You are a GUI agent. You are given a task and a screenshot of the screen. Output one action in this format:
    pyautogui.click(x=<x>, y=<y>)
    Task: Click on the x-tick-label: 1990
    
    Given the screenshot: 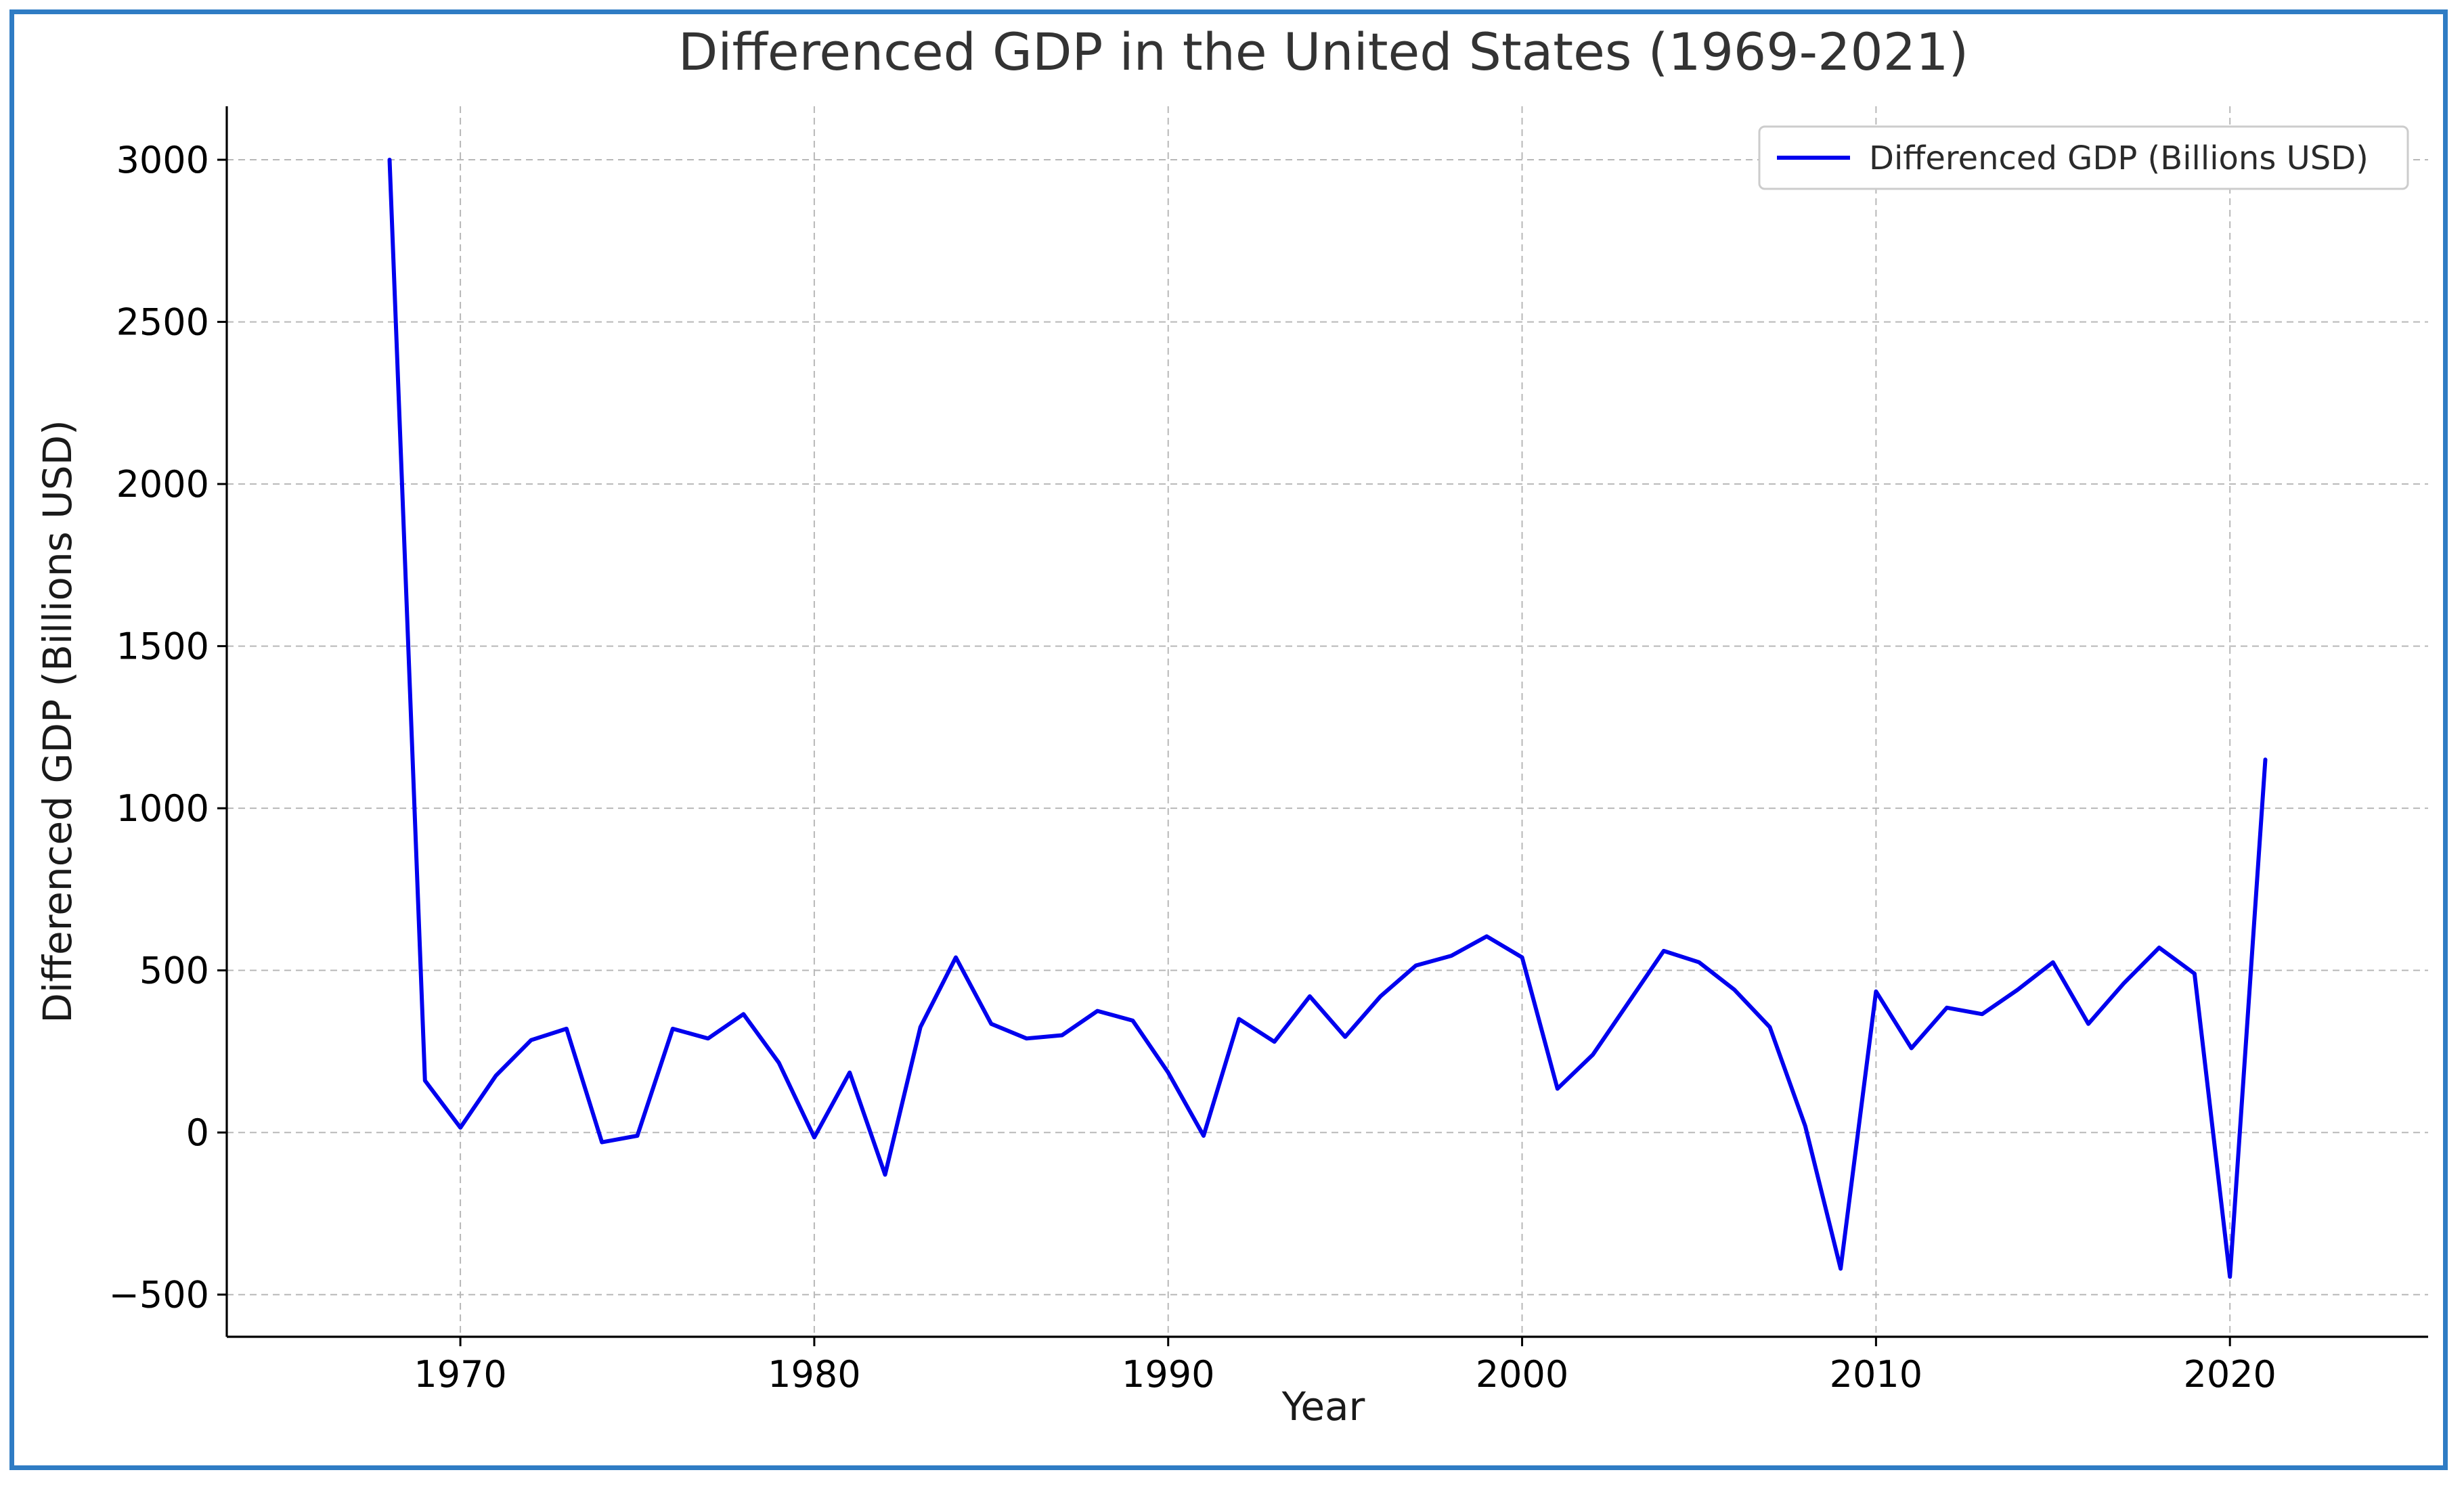 What is the action you would take?
    pyautogui.click(x=1168, y=1374)
    